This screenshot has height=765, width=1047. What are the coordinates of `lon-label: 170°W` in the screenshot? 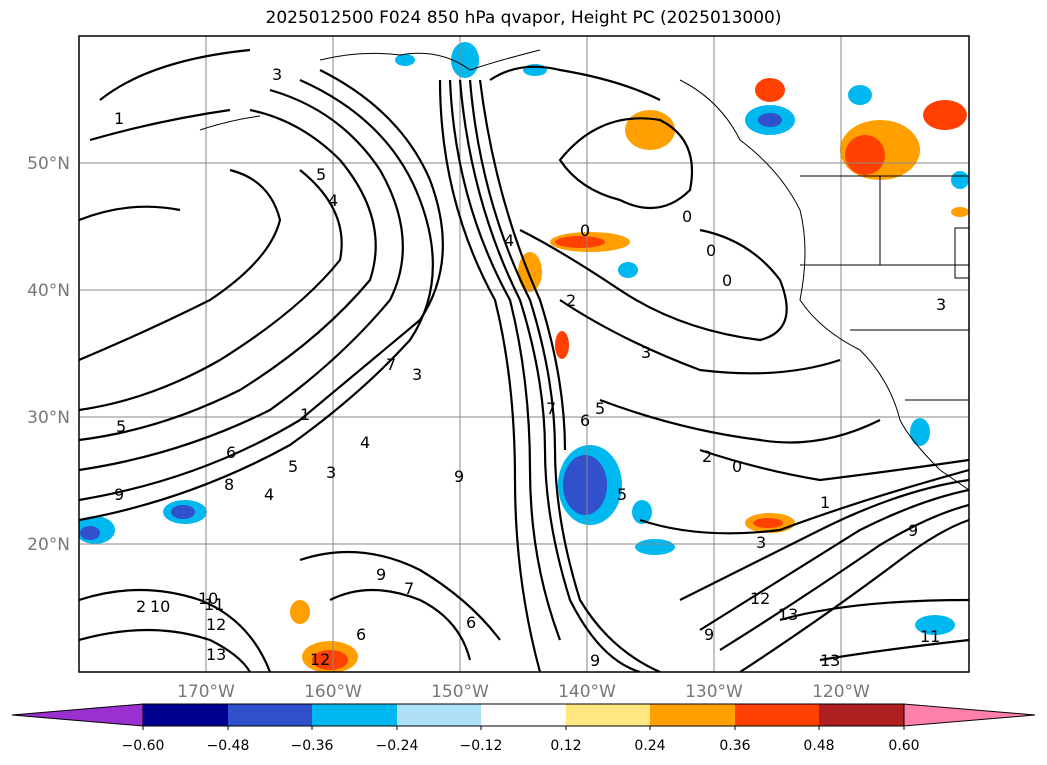 It's located at (206, 692).